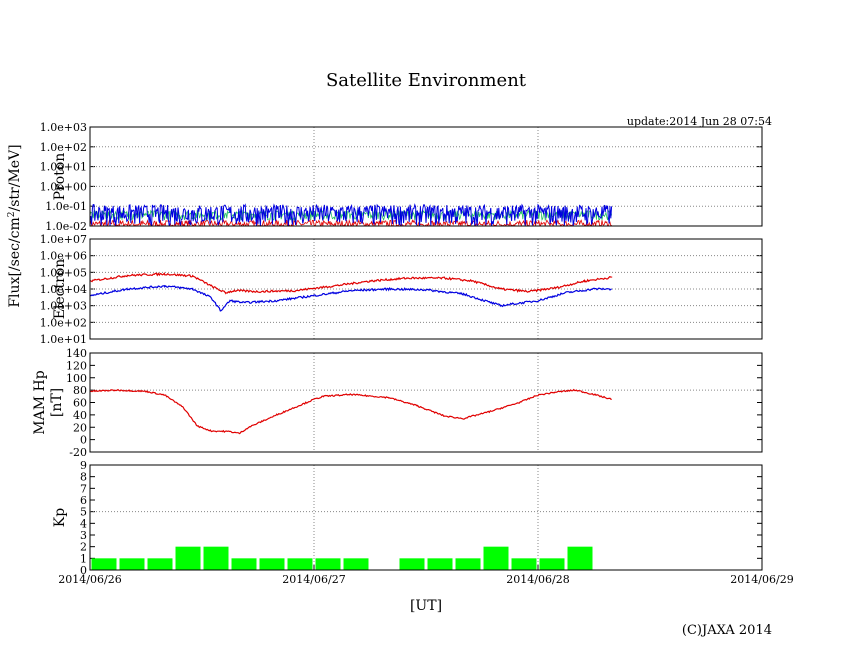 This screenshot has height=655, width=846. Describe the element at coordinates (66, 206) in the screenshot. I see `proton-ytick-label: 1.0e-01` at that location.